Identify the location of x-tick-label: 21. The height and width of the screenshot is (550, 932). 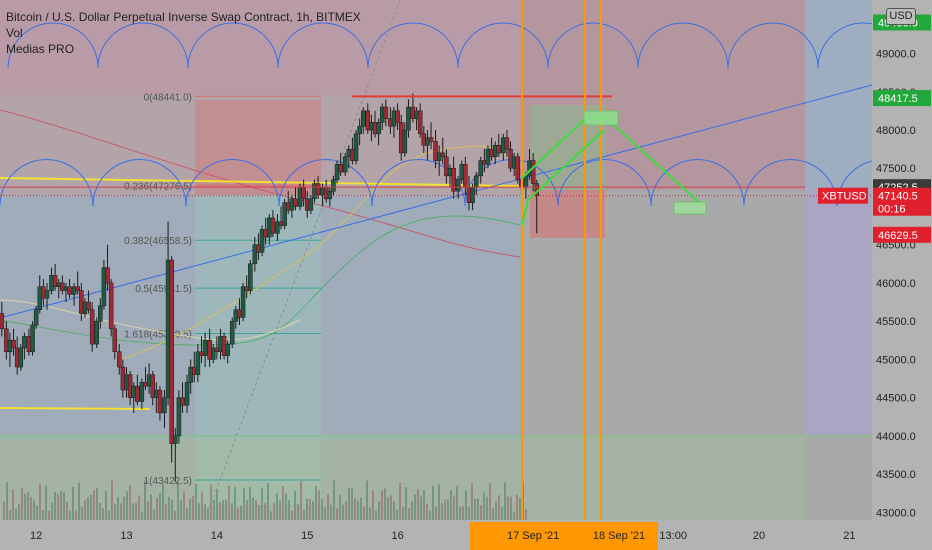
(849, 536).